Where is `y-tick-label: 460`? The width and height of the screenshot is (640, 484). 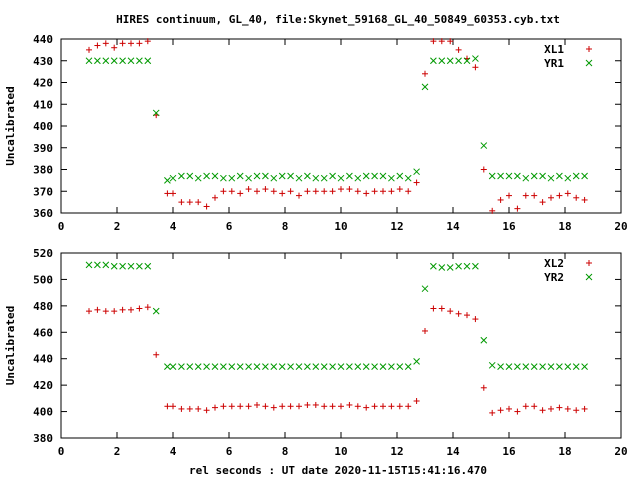
y-tick-label: 460 is located at coordinates (43, 332).